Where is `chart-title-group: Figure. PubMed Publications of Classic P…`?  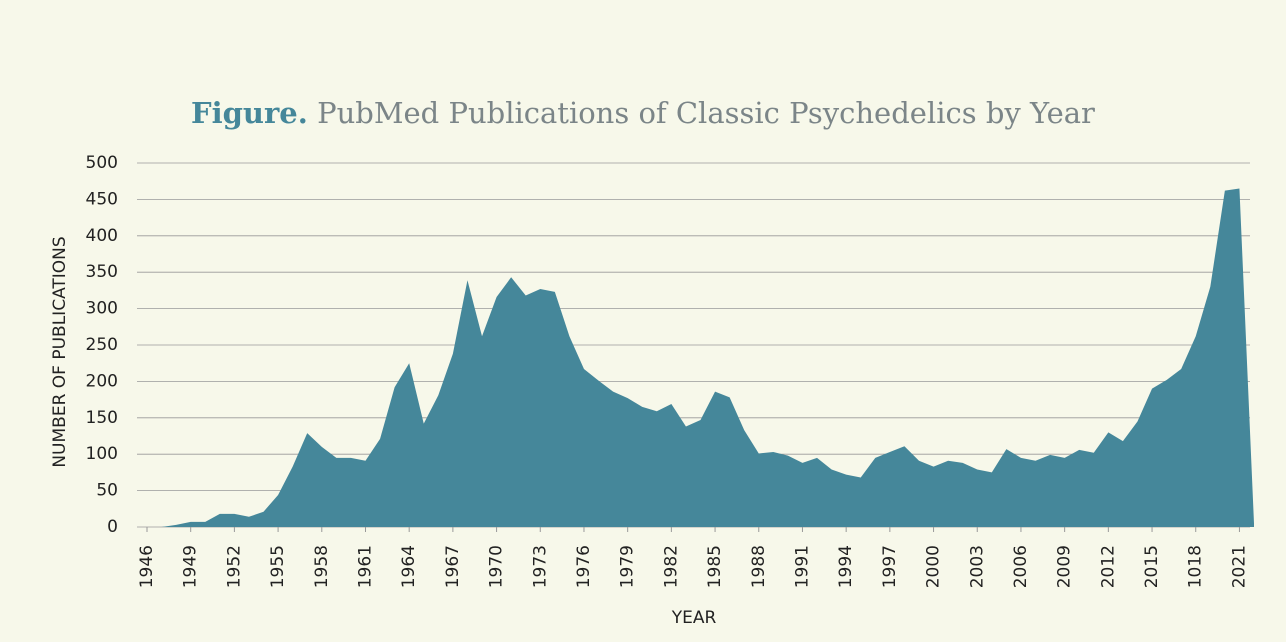
chart-title-group: Figure. PubMed Publications of Classic P… is located at coordinates (643, 113).